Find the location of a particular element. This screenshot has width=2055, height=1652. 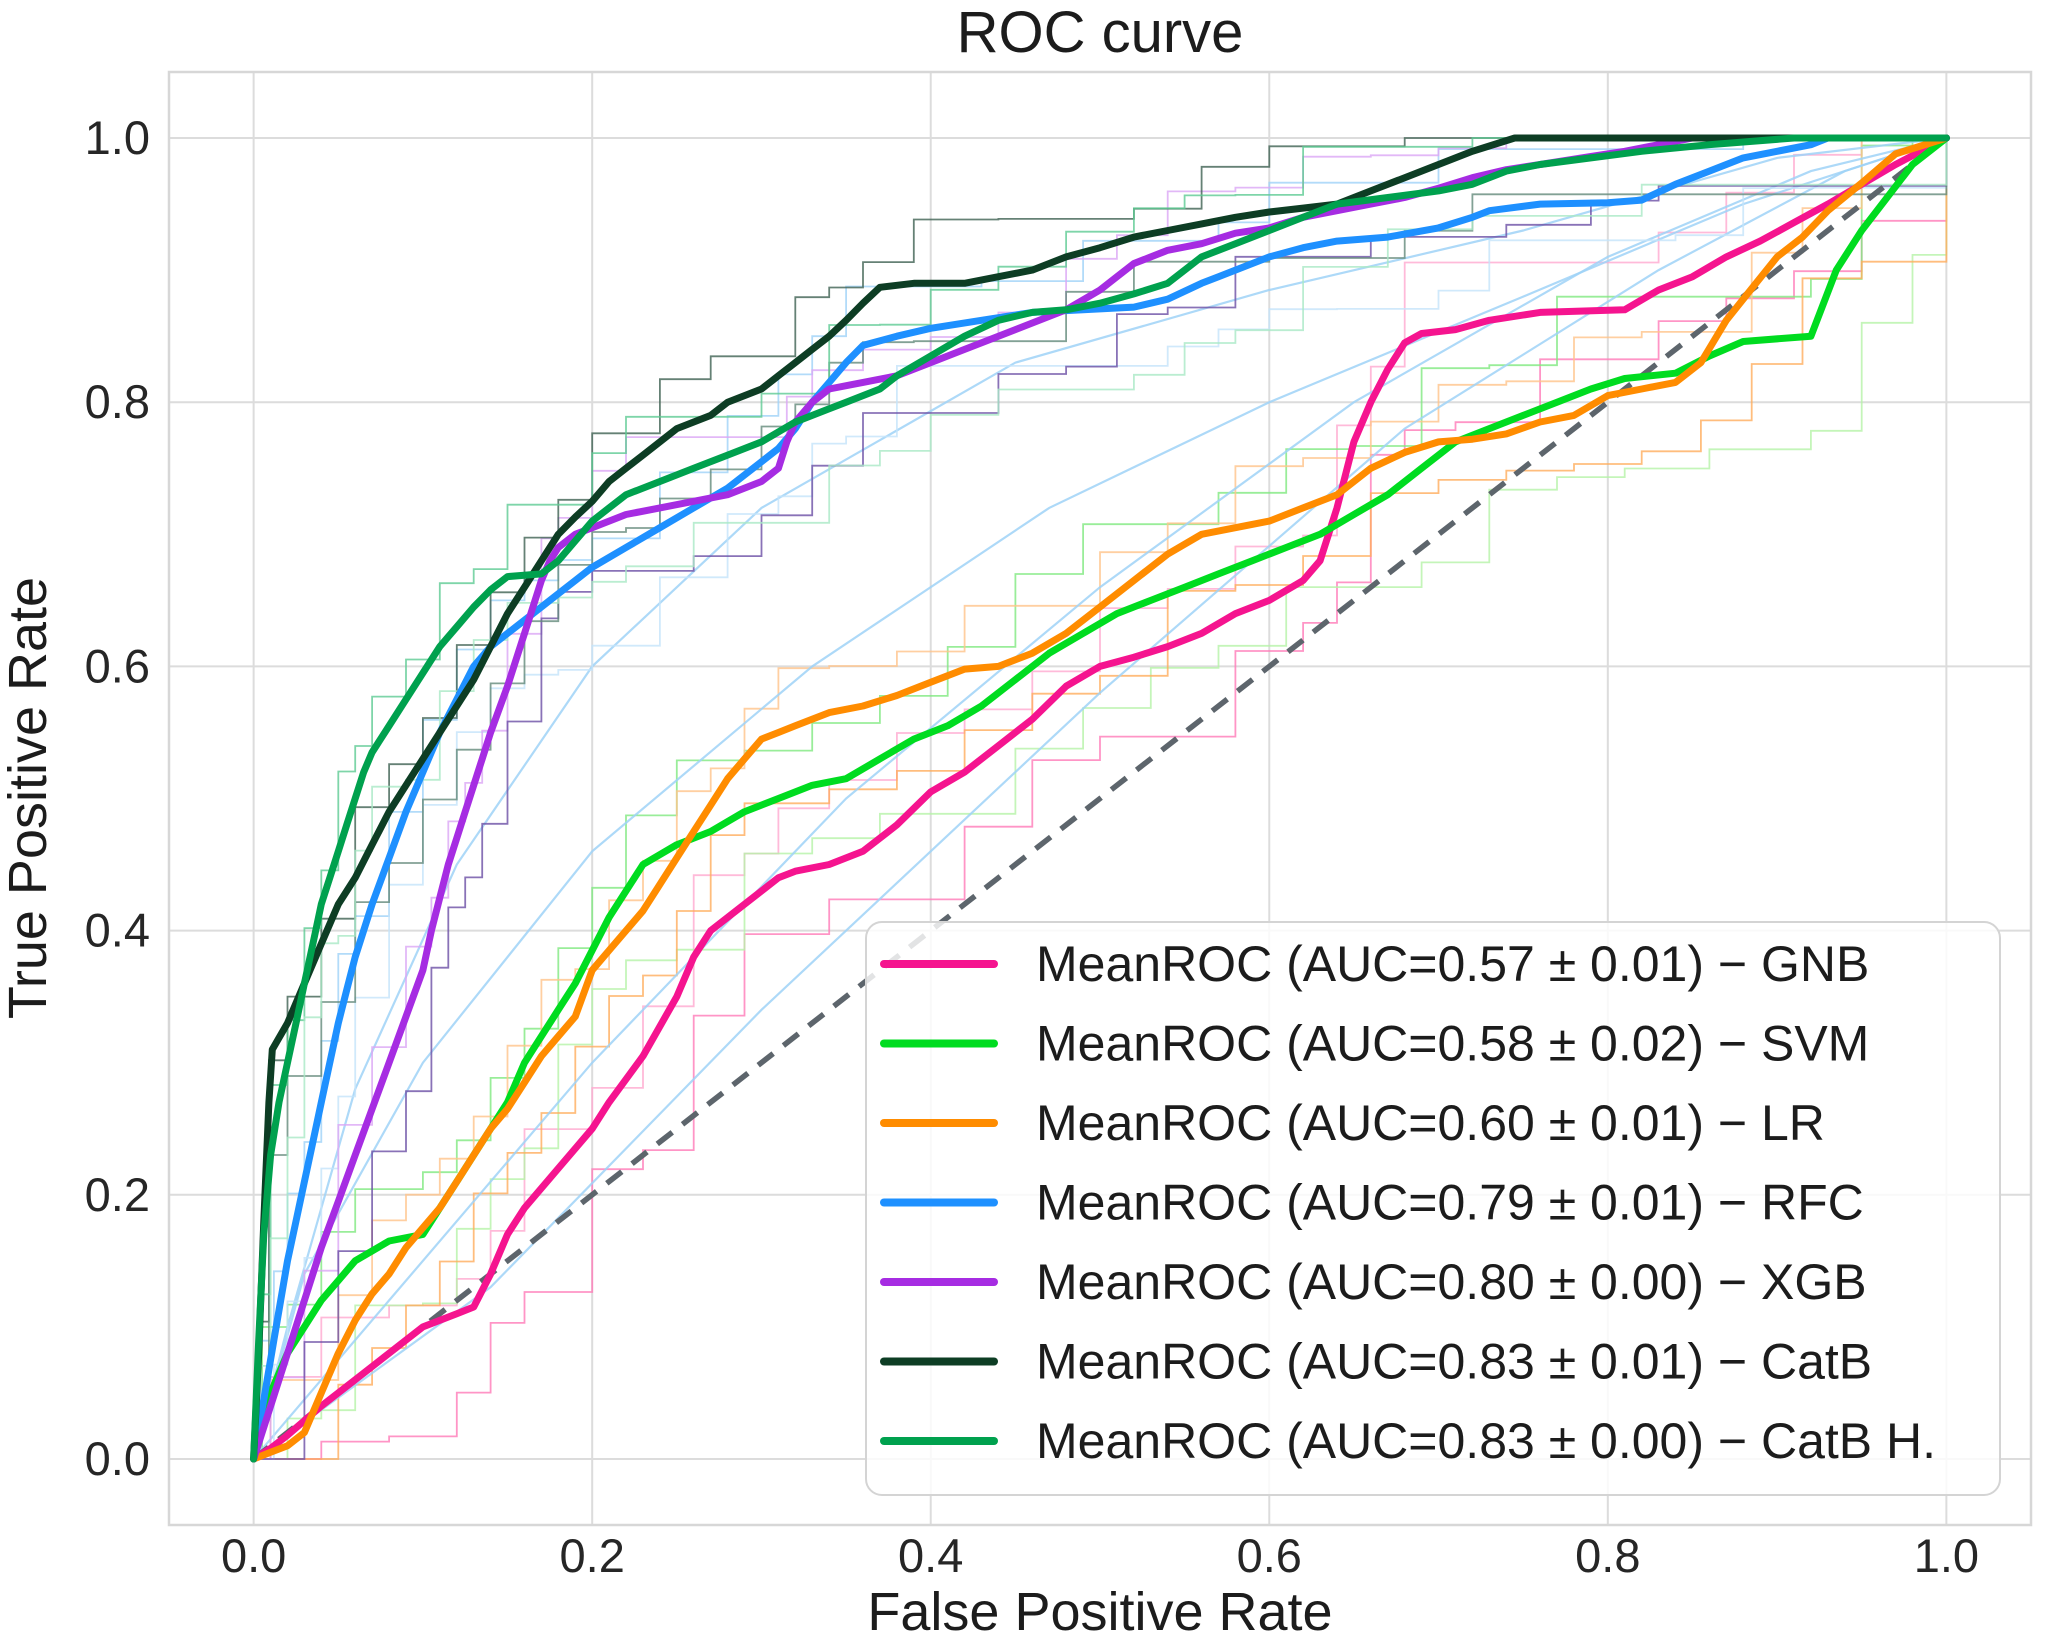

y-tick-label: 0.8 is located at coordinates (117, 401).